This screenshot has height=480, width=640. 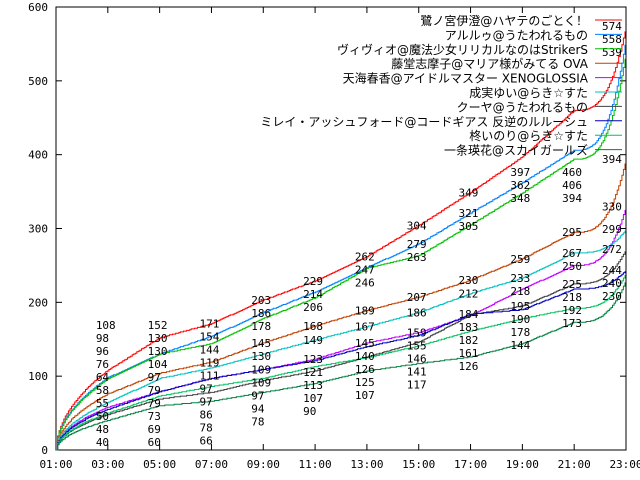 I want to click on data-label: 558, so click(x=612, y=39).